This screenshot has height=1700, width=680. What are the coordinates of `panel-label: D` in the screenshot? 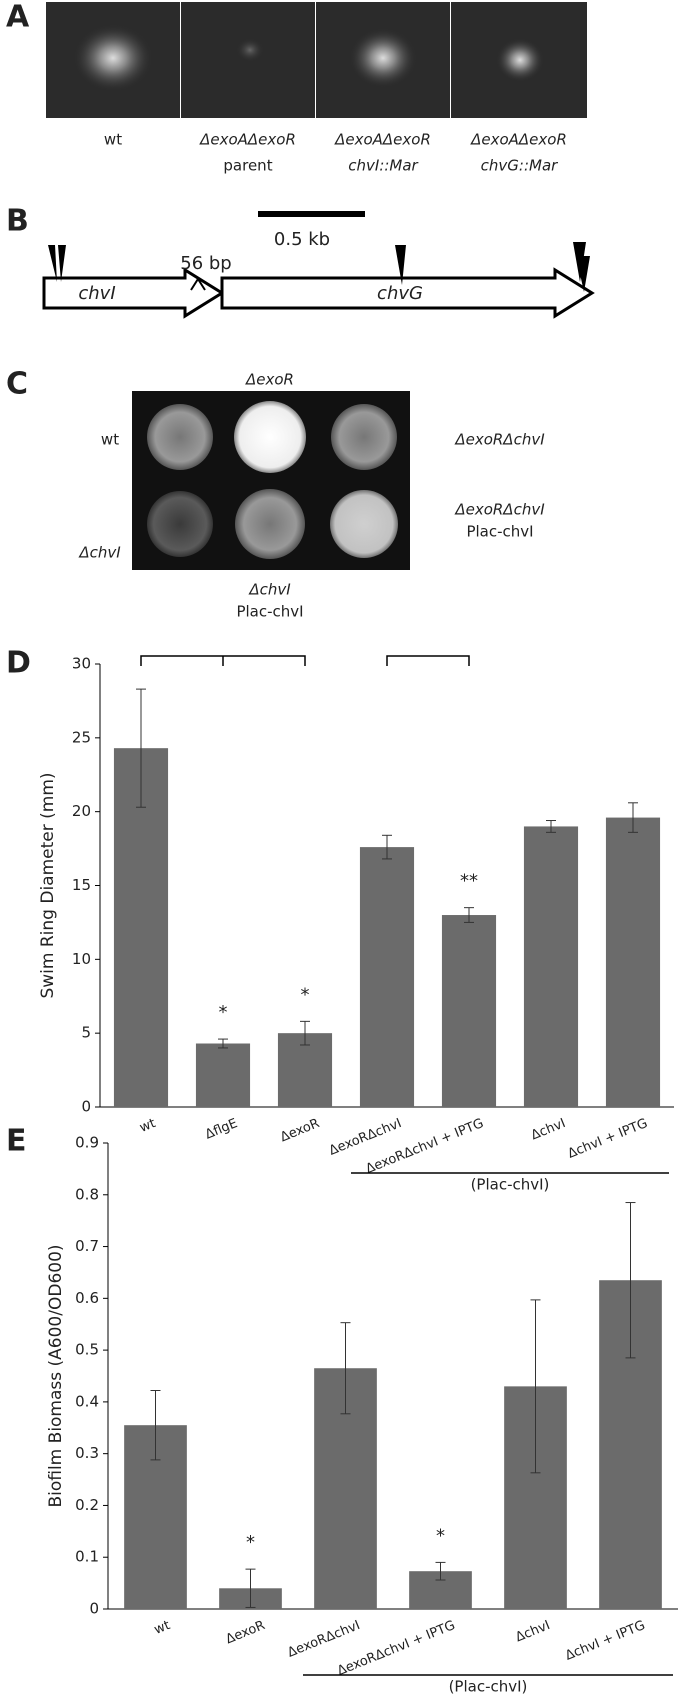 It's located at (18, 663).